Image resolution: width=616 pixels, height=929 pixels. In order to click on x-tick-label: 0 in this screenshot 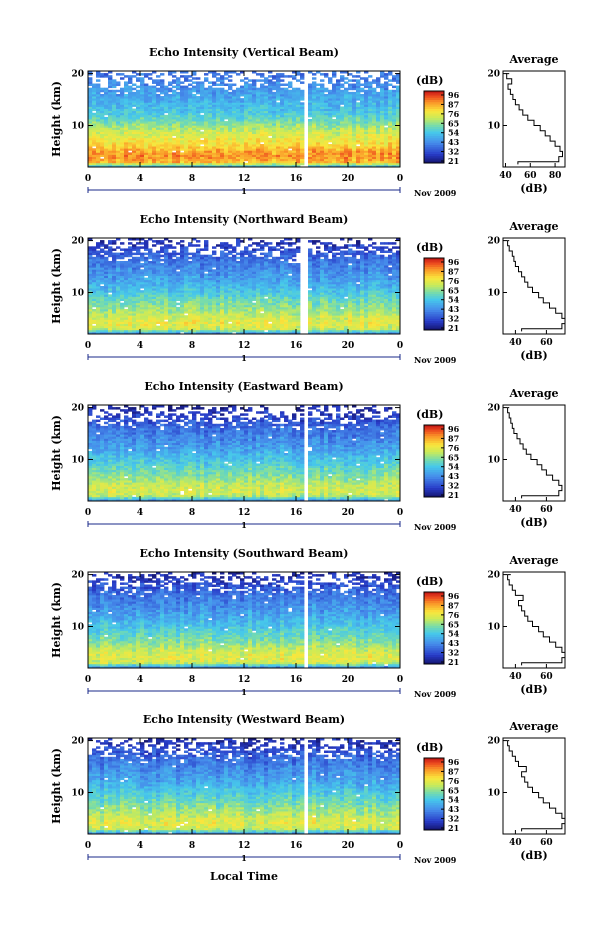, I will do `click(88, 179)`.